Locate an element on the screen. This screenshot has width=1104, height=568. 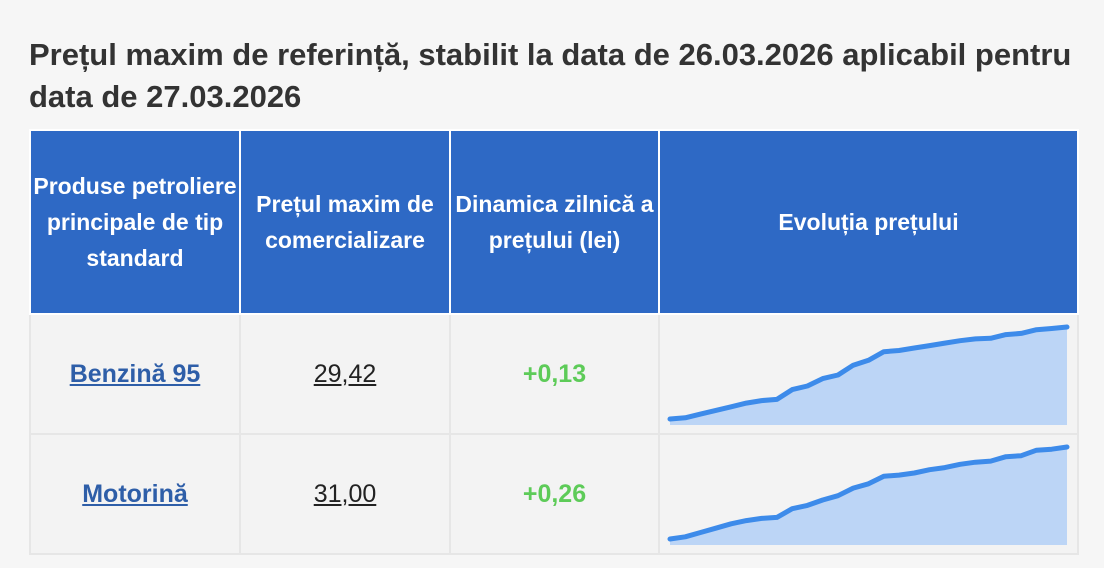
max-price-cell: 31,00 is located at coordinates (345, 494).